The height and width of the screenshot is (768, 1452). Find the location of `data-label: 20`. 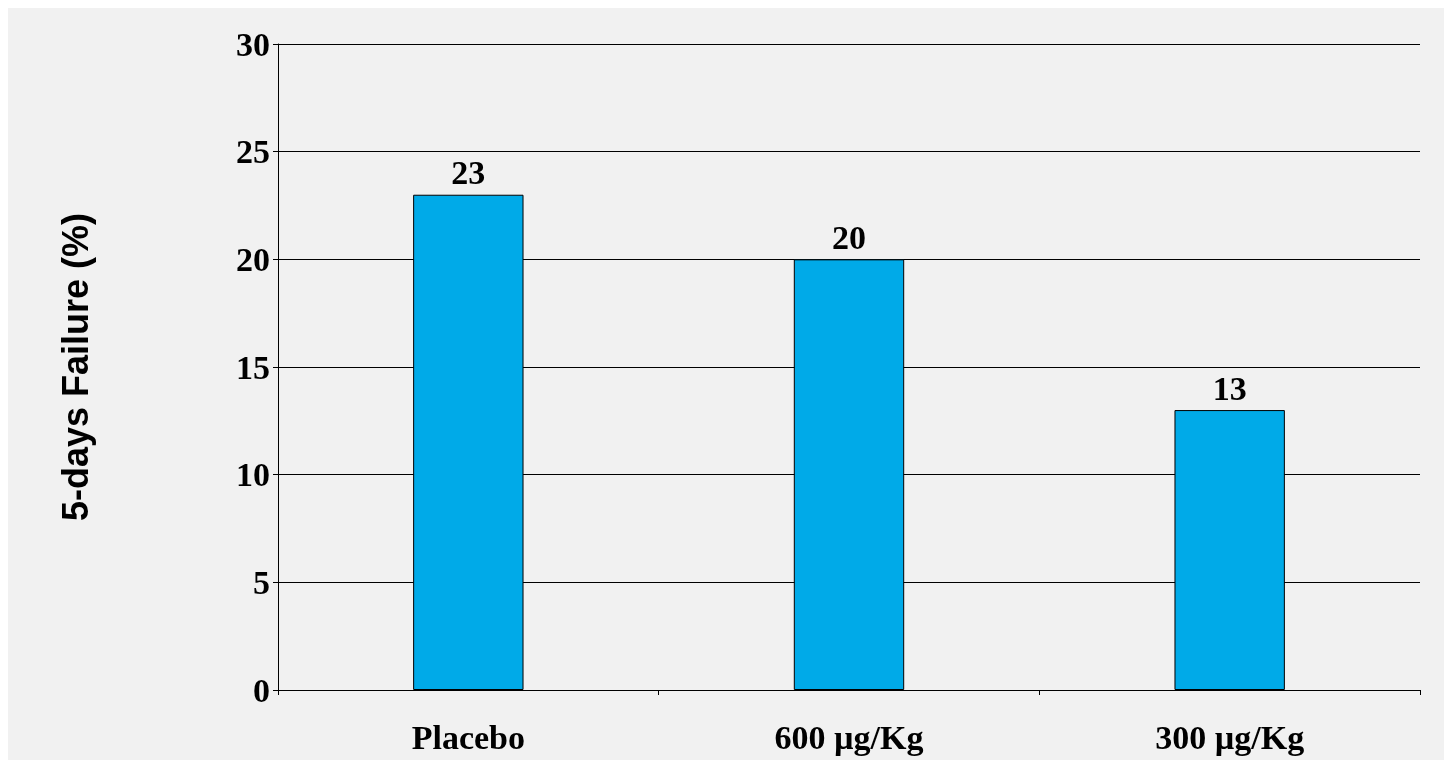

data-label: 20 is located at coordinates (849, 237).